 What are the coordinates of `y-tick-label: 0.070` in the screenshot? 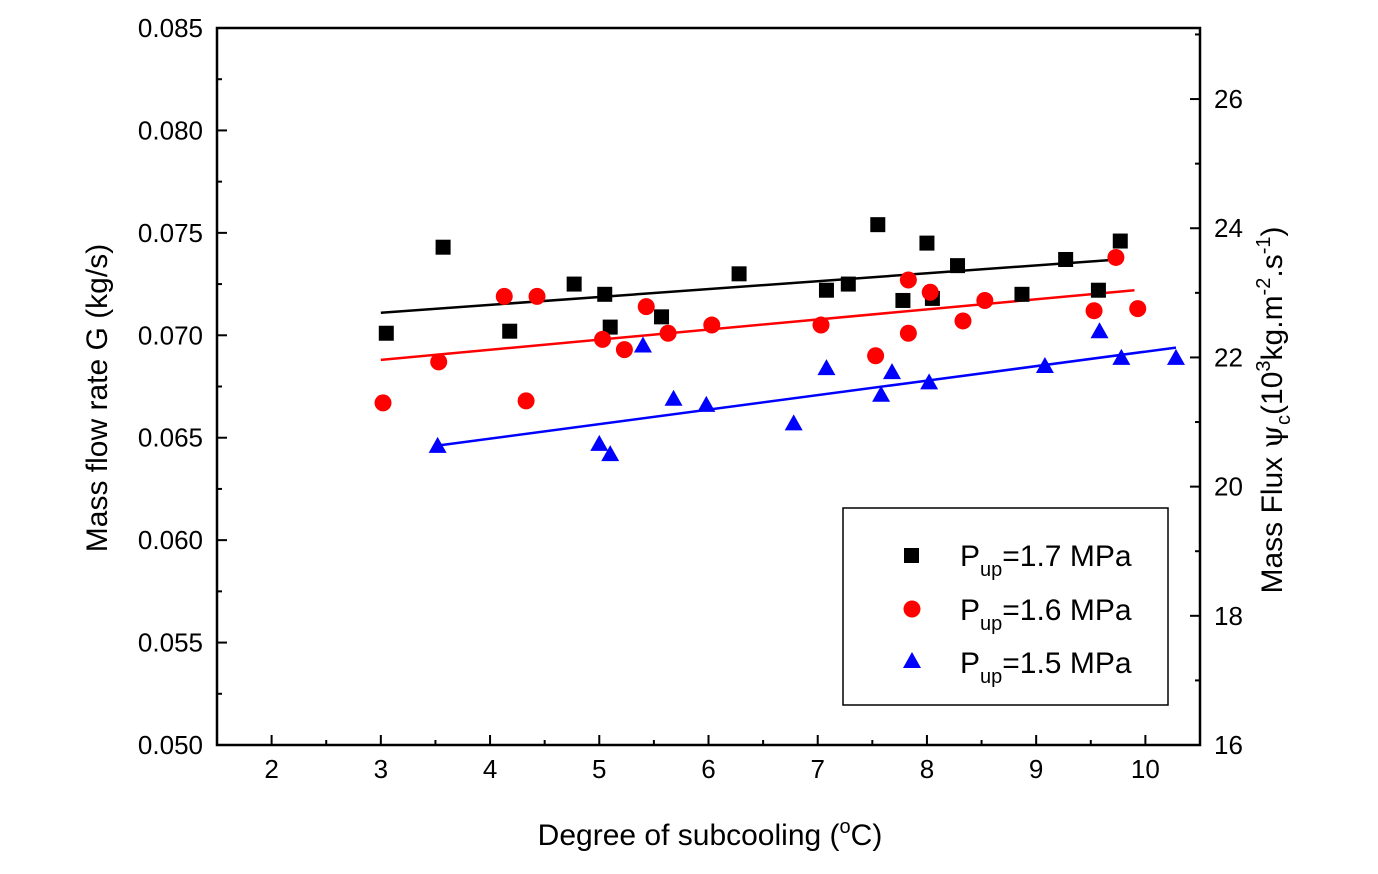 It's located at (170, 335).